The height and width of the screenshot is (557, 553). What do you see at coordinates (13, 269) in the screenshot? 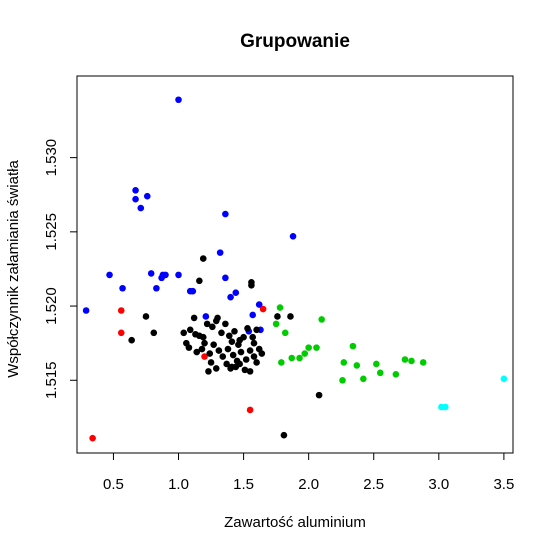
I see `y-axis-label: Współczynnik załamiania światła` at bounding box center [13, 269].